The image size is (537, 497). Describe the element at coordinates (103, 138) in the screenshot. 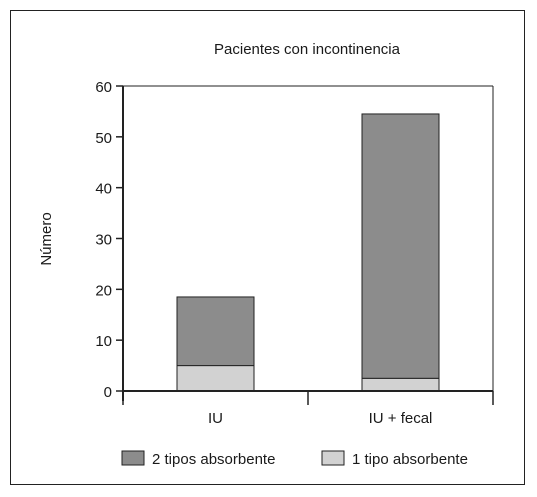

I see `y-tick-label: 50` at that location.